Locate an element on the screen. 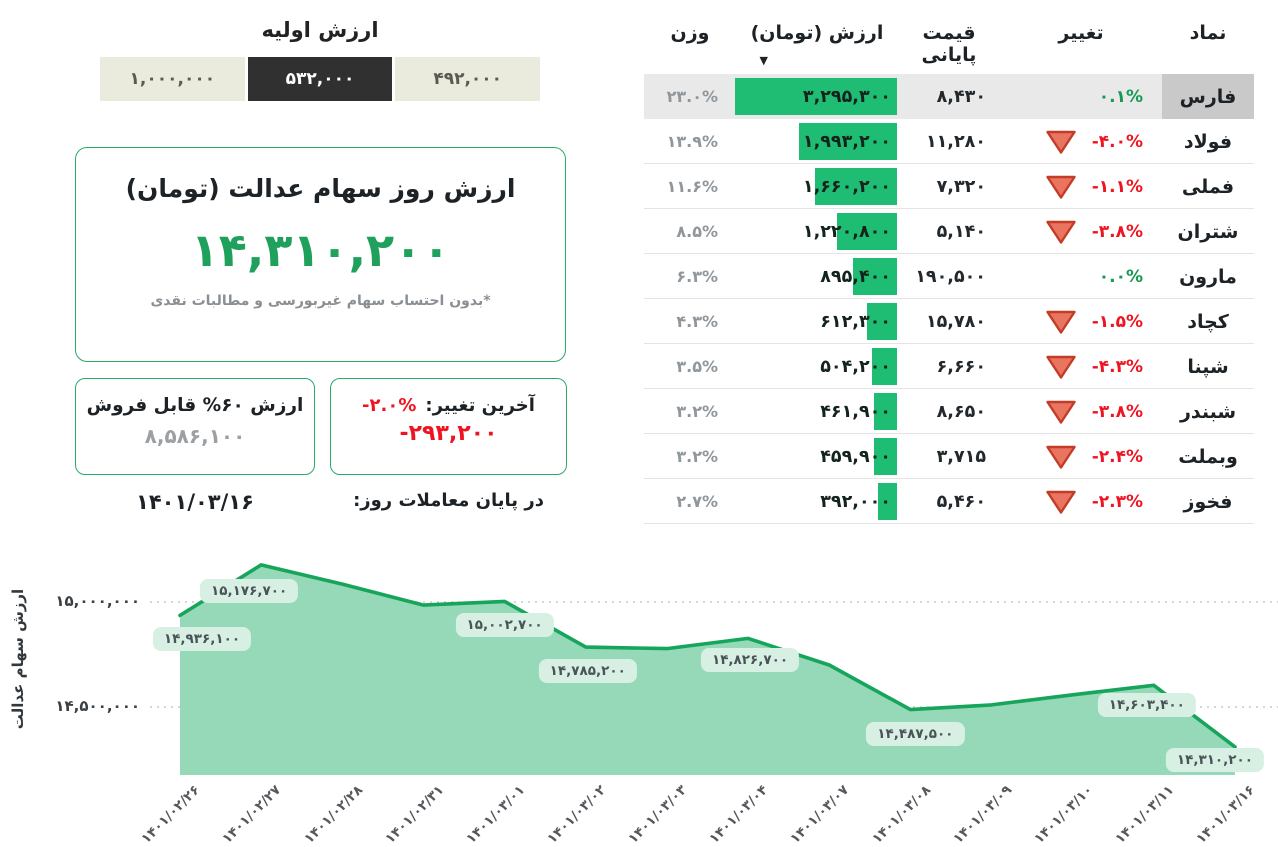 This screenshot has width=1278, height=847. data-point-label: ۱۴,۸۲۶,۷۰۰ is located at coordinates (750, 660).